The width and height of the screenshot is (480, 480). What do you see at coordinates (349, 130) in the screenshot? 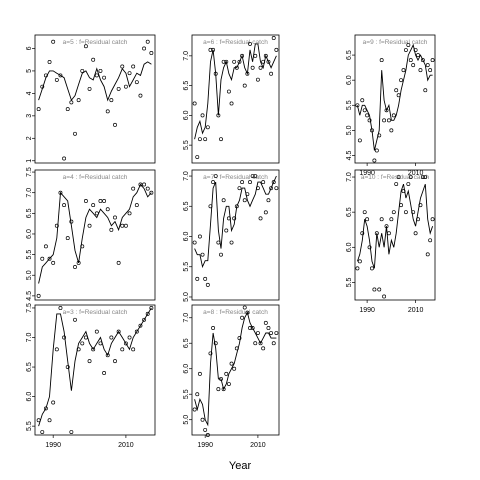
I see `y-tick-label: 5.0` at bounding box center [349, 130].